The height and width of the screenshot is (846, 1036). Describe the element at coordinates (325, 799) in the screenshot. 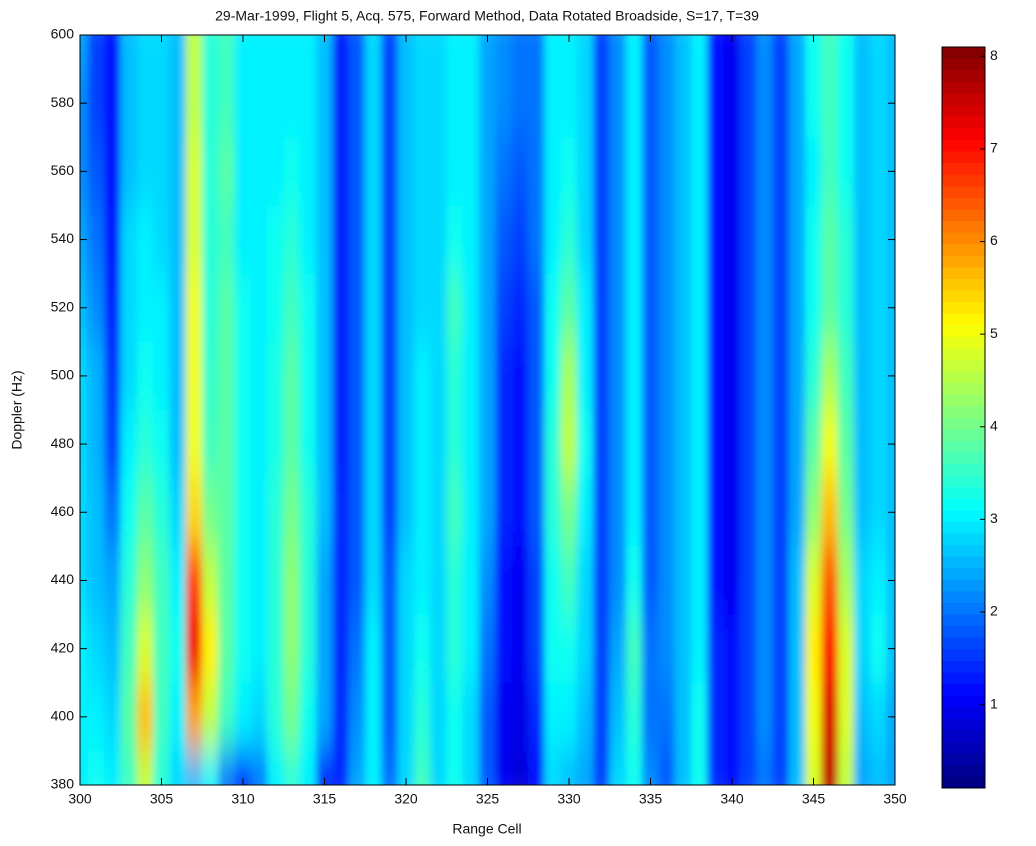

I see `x-tick-label: 315` at that location.